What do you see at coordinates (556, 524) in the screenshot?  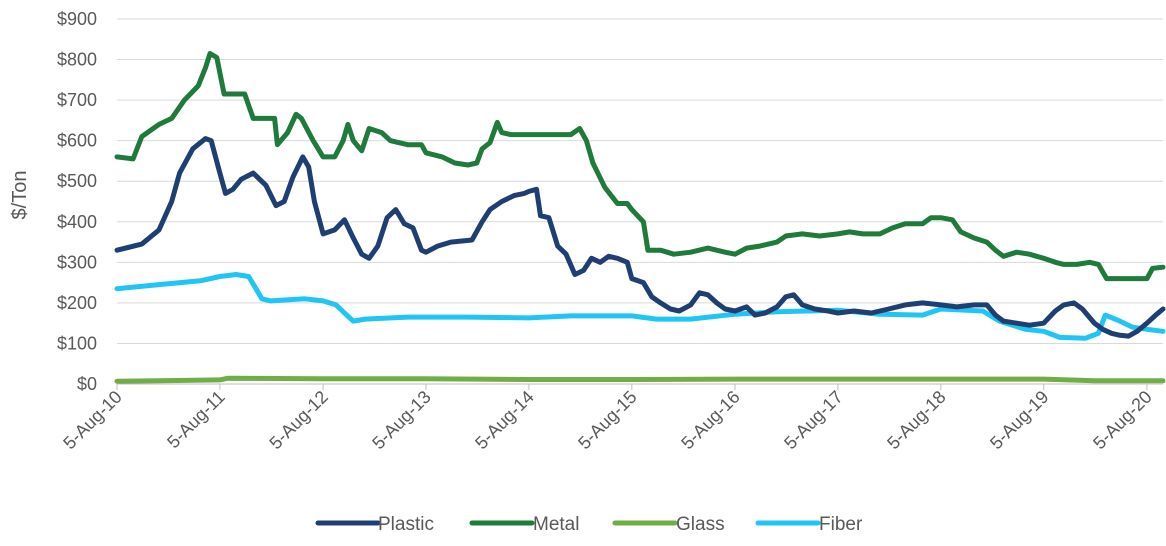 I see `legend-label: Metal` at bounding box center [556, 524].